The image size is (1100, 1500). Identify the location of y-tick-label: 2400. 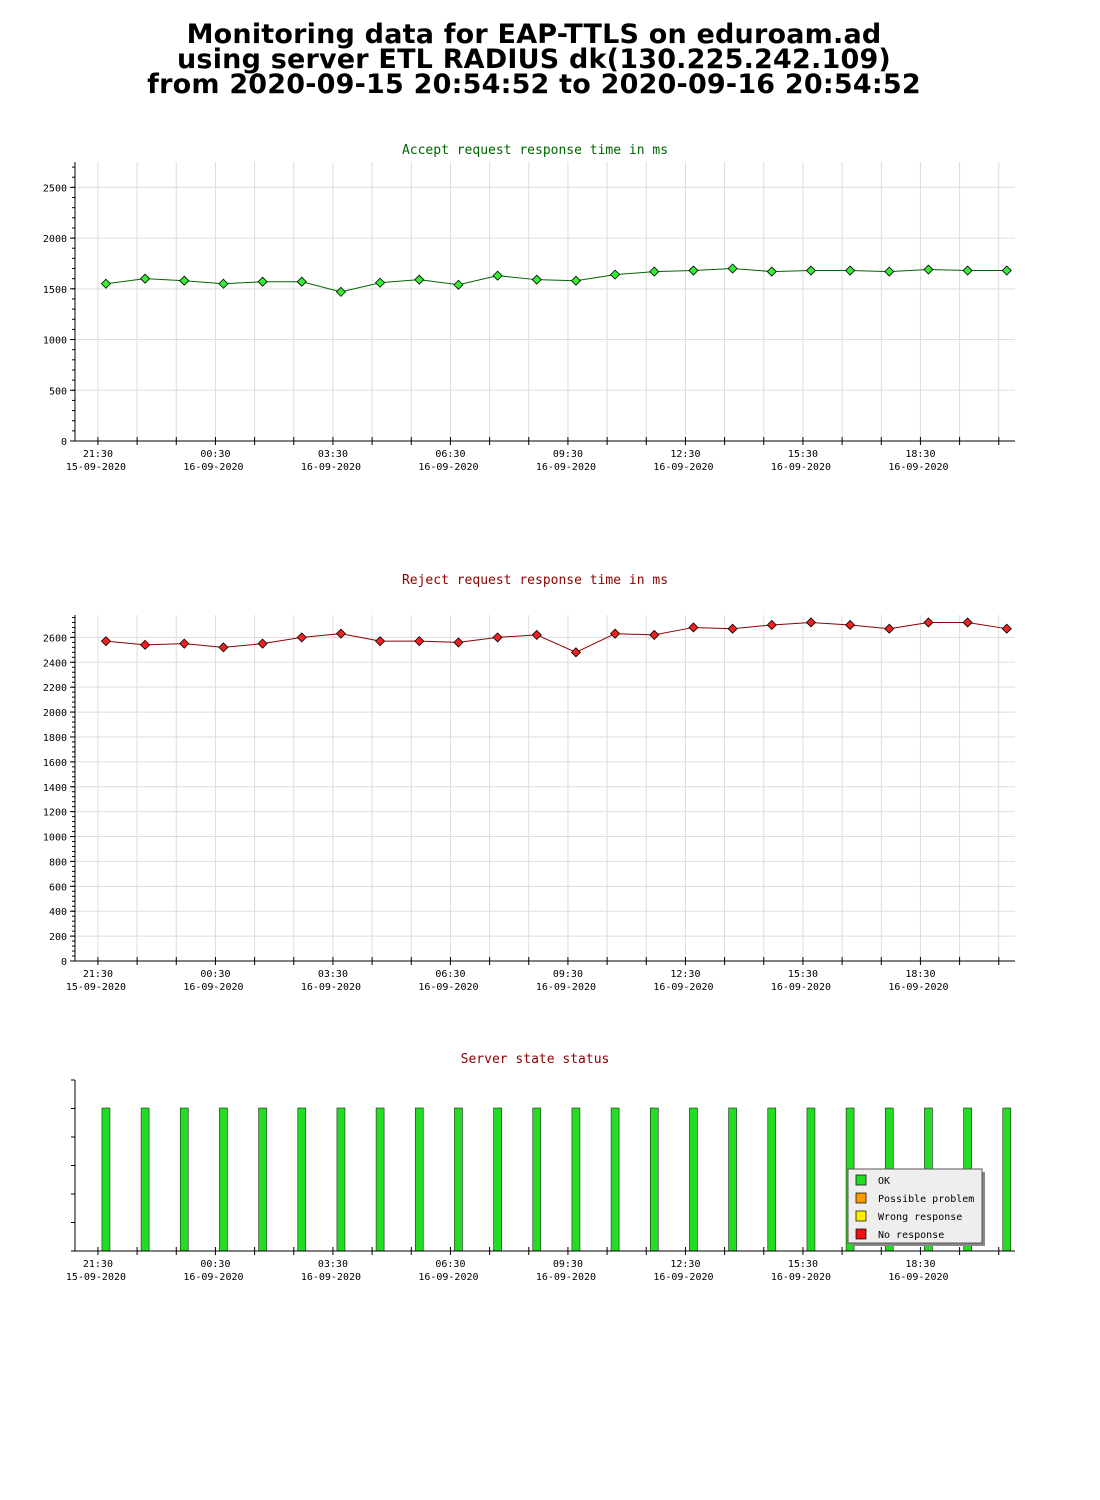
(55, 663).